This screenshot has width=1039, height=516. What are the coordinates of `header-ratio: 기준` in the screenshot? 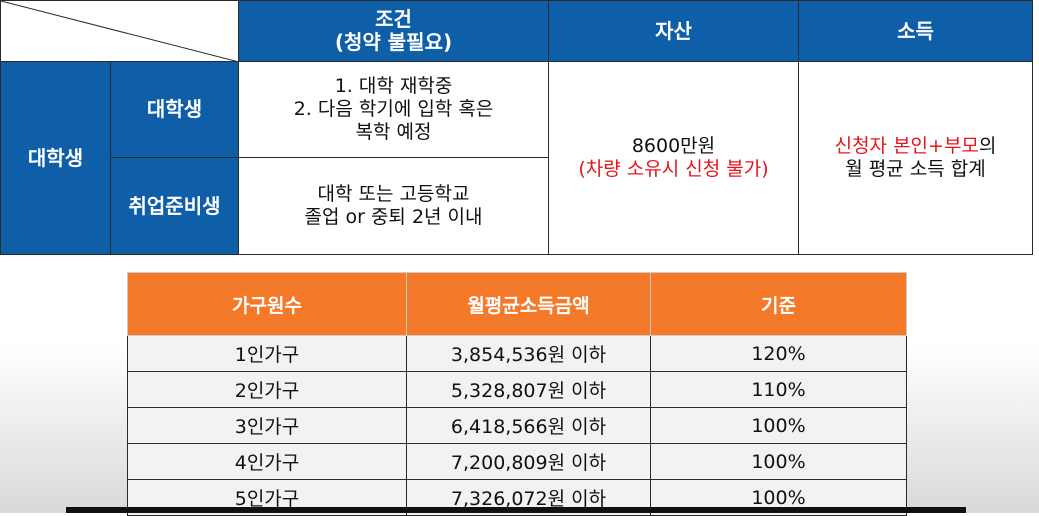 It's located at (778, 304).